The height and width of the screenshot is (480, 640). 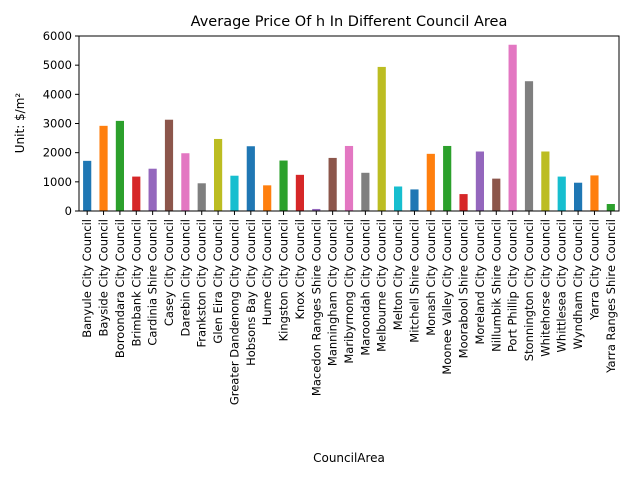 I want to click on x-tick-label: Brimbank City Council, so click(x=136, y=283).